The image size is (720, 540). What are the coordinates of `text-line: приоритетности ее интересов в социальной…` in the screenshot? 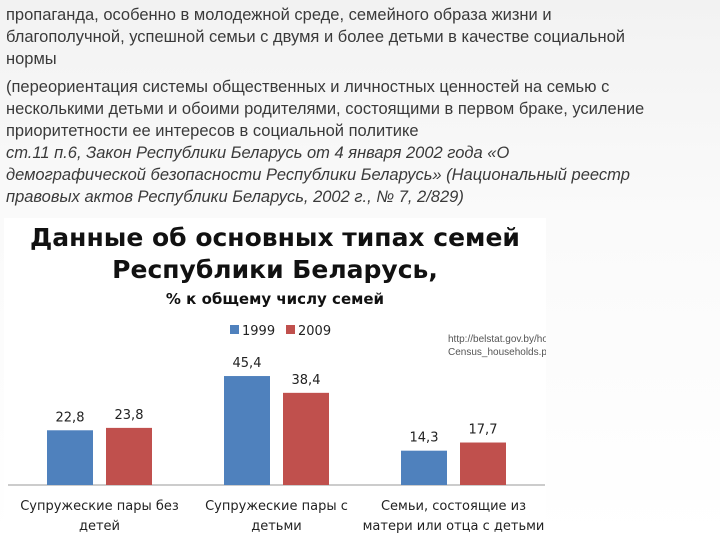 It's located at (212, 131).